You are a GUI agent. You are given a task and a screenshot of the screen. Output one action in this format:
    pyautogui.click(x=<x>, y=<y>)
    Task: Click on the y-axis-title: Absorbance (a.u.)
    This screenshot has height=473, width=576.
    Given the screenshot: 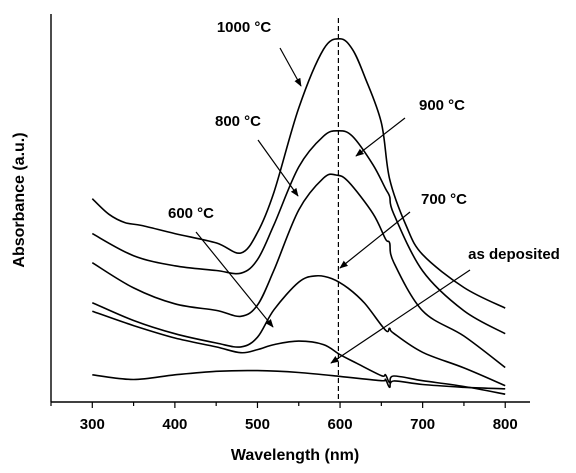 What is the action you would take?
    pyautogui.click(x=19, y=199)
    